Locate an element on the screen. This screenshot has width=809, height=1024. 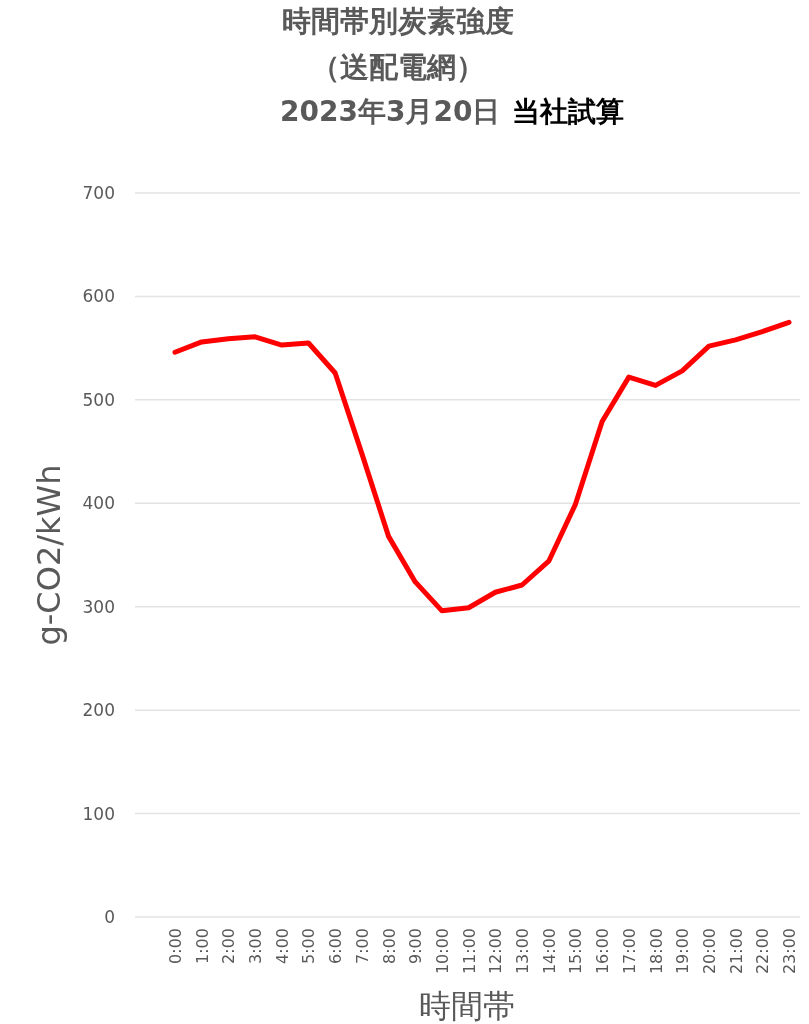
x-tick-label: 18:00 is located at coordinates (656, 951).